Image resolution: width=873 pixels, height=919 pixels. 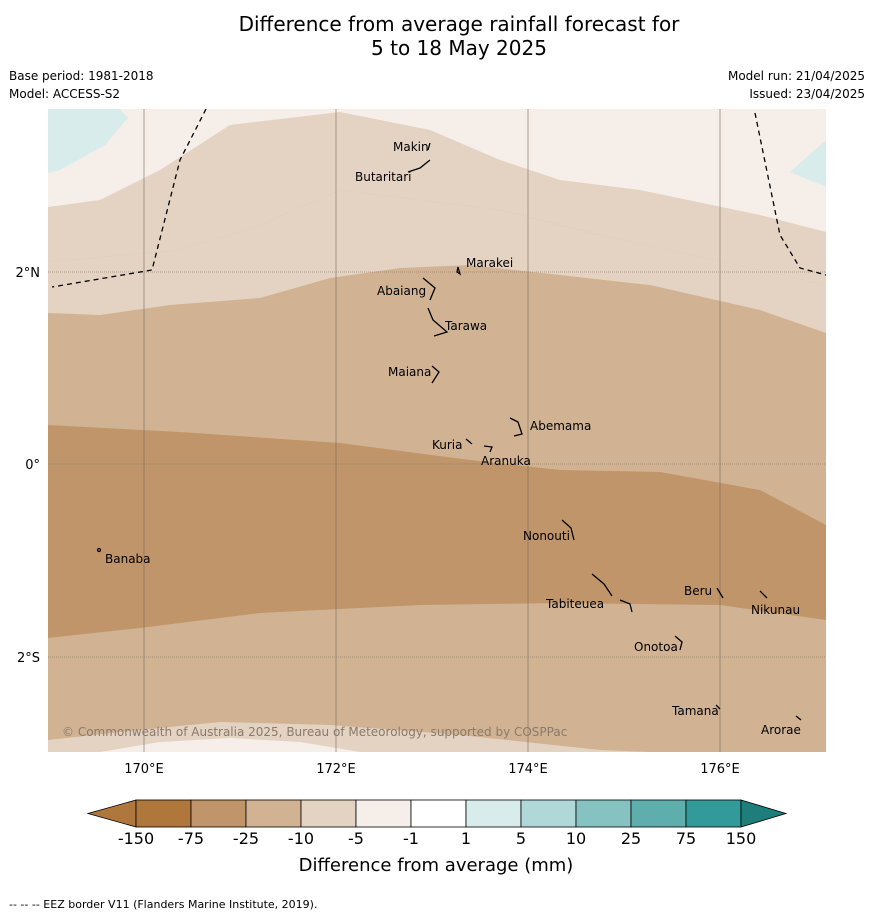 I want to click on eez-border-west, so click(x=129, y=198).